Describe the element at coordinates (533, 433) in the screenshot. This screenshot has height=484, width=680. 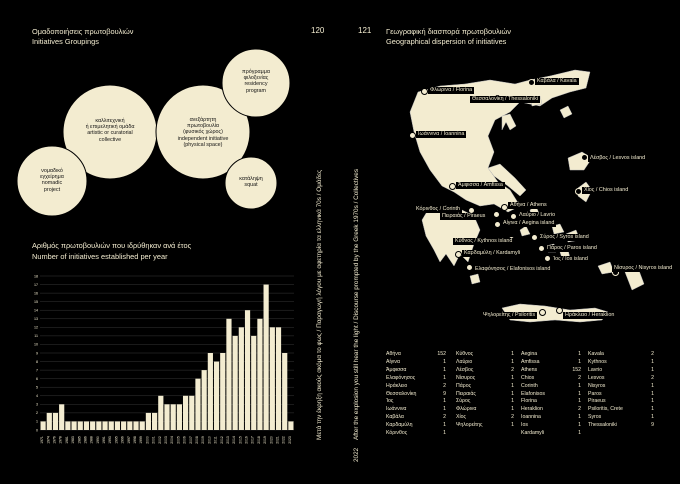
I see `place-name: Kardamyli` at that location.